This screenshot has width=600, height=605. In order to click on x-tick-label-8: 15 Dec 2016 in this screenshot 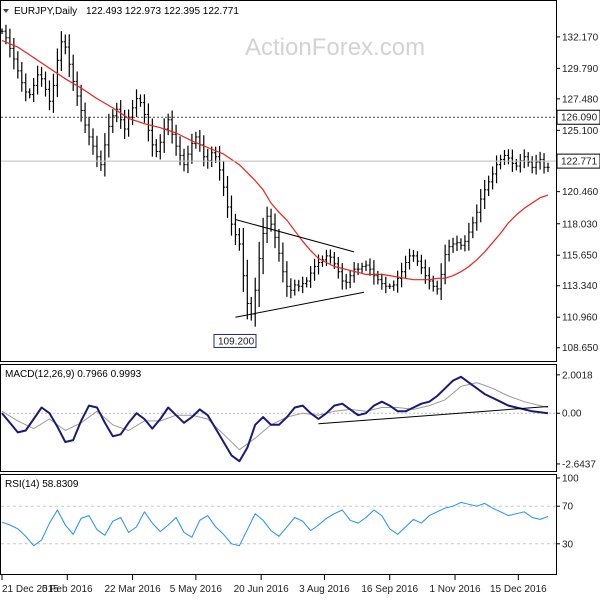, I will do `click(518, 589)`.